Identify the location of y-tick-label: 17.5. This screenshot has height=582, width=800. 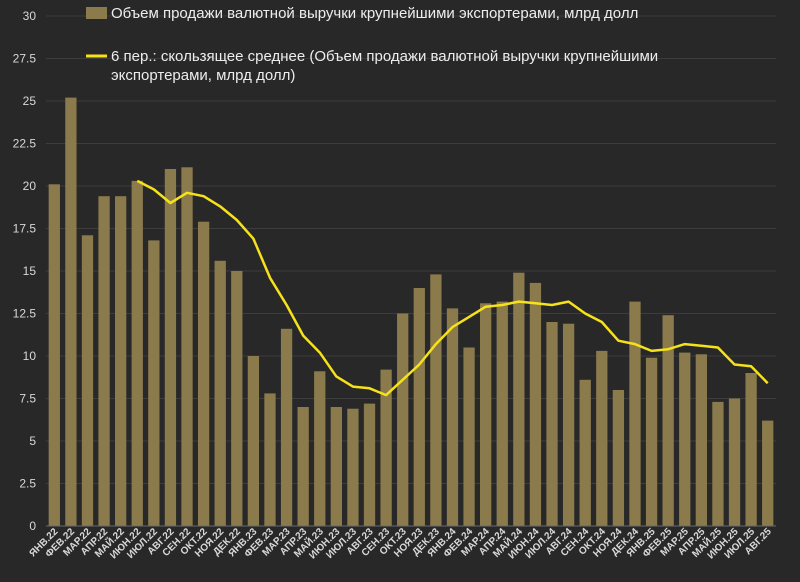
(25, 229).